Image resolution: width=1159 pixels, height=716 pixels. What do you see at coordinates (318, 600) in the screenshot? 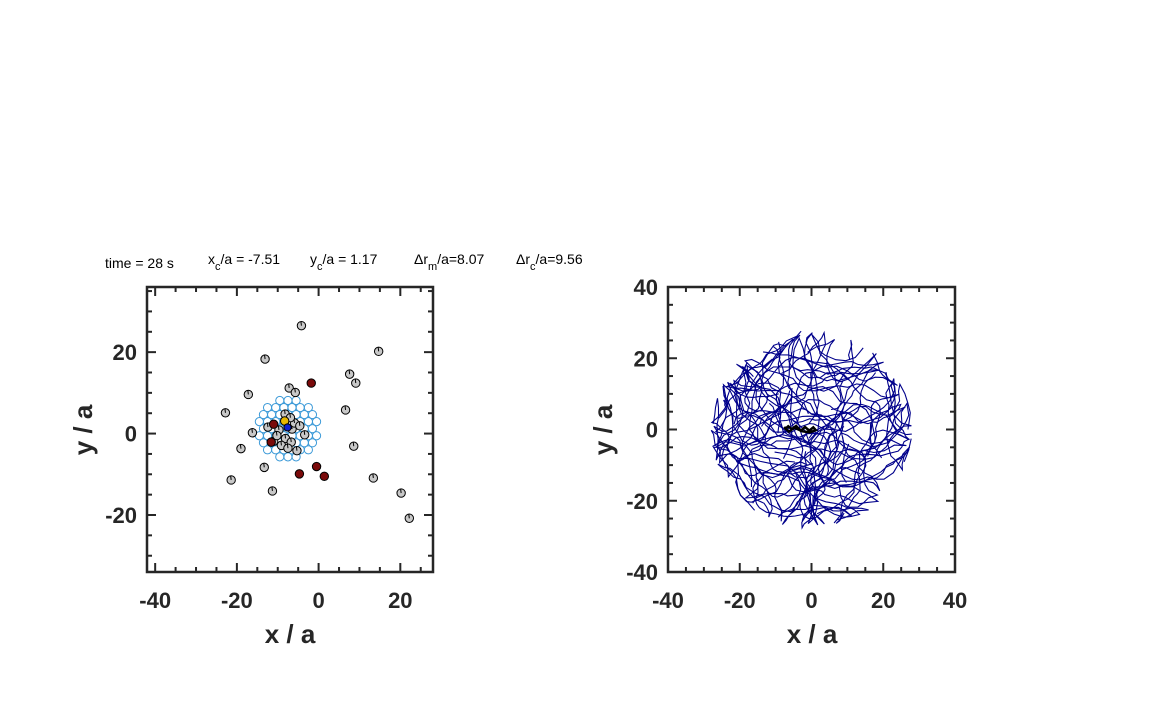
I see `left-x-tick-label: 0` at bounding box center [318, 600].